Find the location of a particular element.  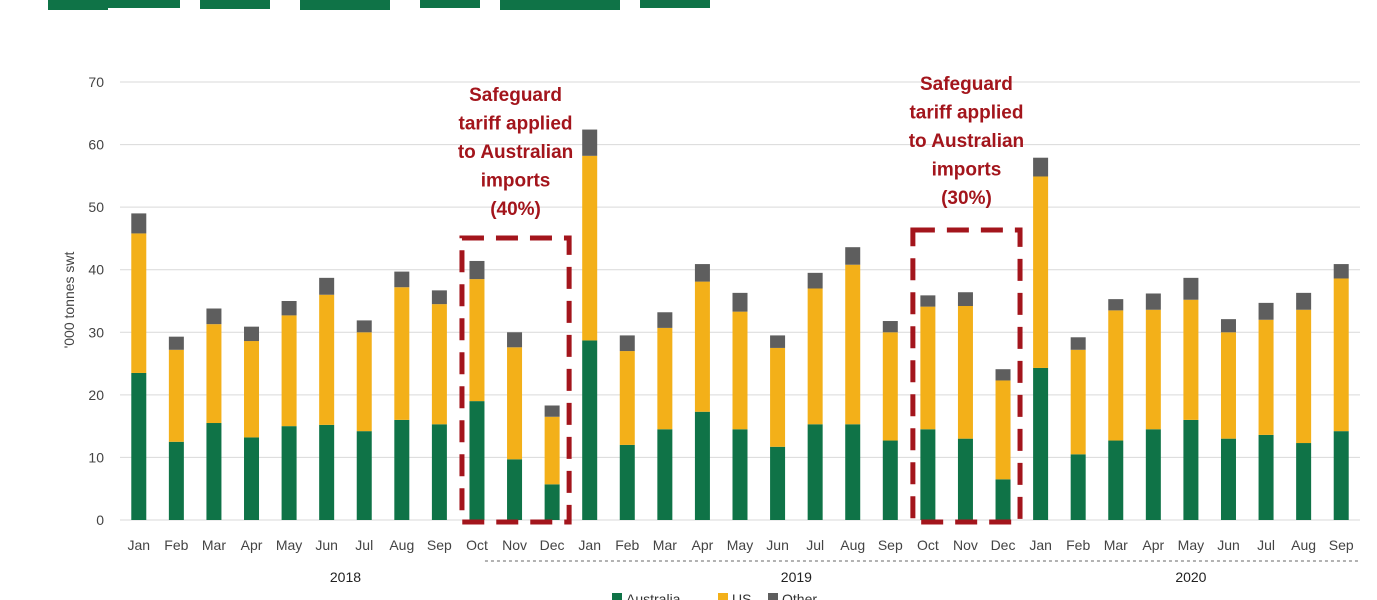

y-tick-label: 0 is located at coordinates (100, 520).